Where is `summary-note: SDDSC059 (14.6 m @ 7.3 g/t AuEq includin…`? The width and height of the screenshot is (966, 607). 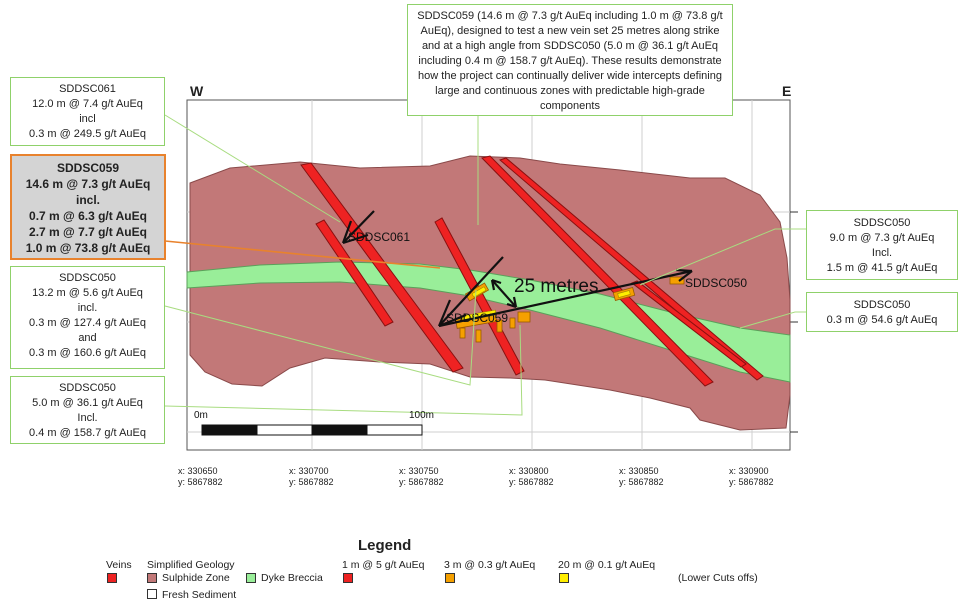 summary-note: SDDSC059 (14.6 m @ 7.3 g/t AuEq includin… is located at coordinates (570, 60).